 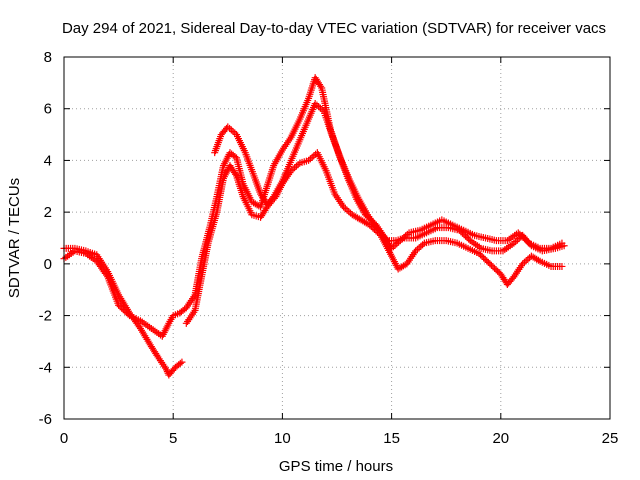 I want to click on y-tick-label: 2, so click(x=48, y=212).